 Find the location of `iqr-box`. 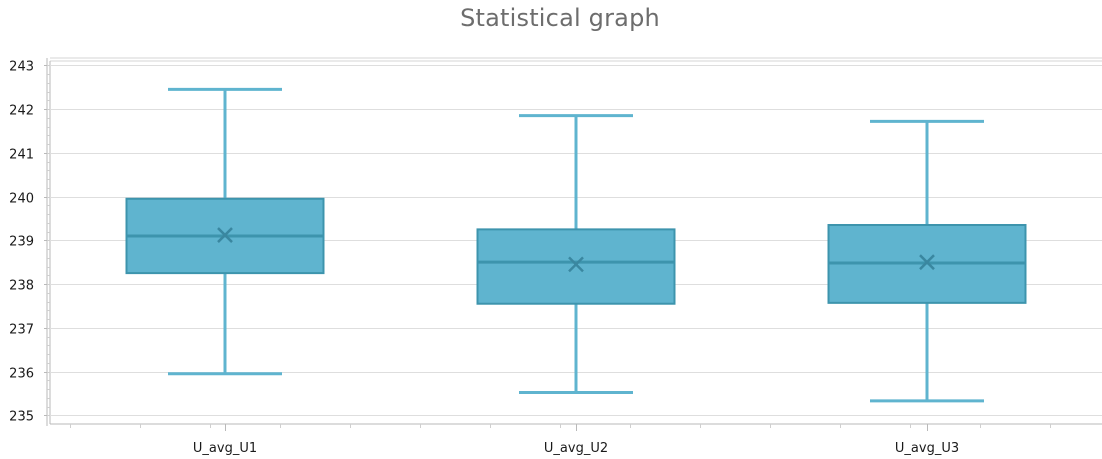

iqr-box is located at coordinates (576, 266).